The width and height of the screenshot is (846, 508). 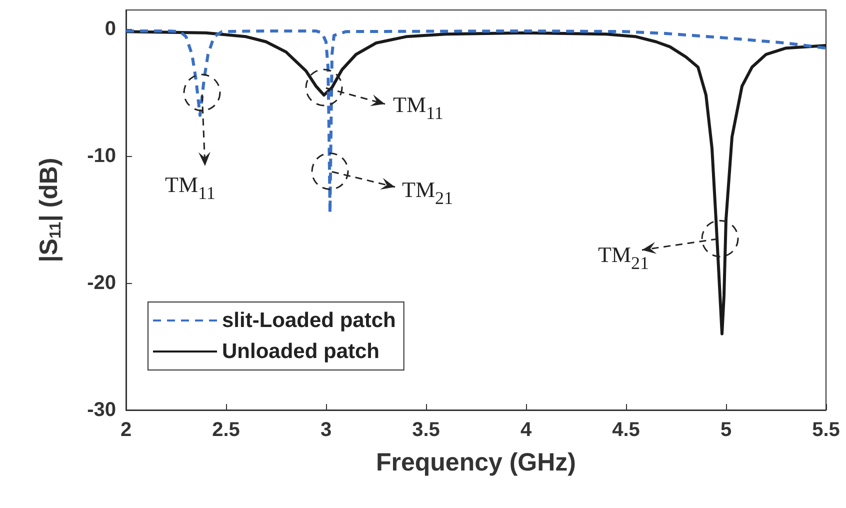 What do you see at coordinates (626, 430) in the screenshot?
I see `x-tick-label: 4.5` at bounding box center [626, 430].